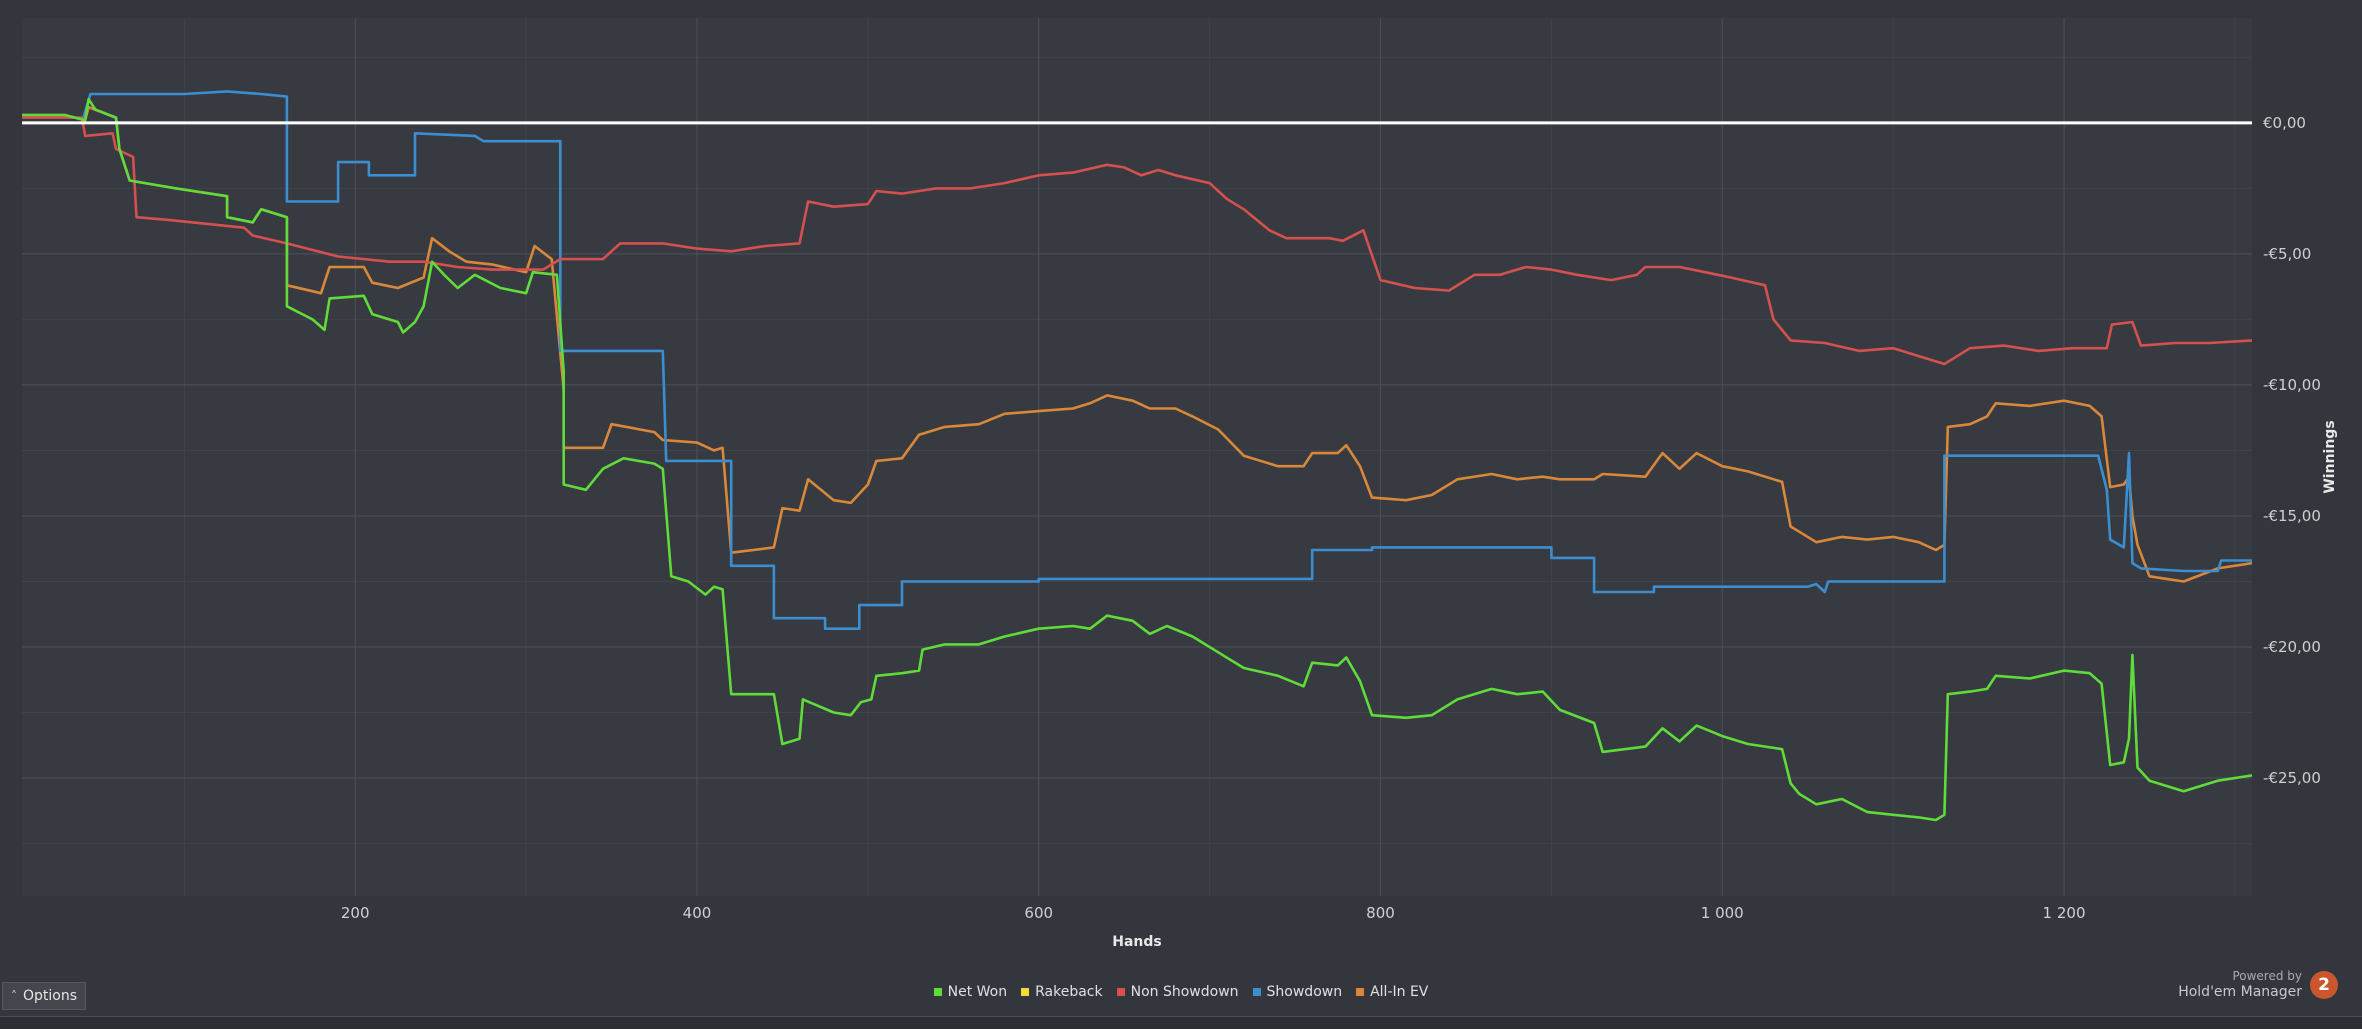  What do you see at coordinates (2292, 516) in the screenshot?
I see `y-tick-label: -€15,00` at bounding box center [2292, 516].